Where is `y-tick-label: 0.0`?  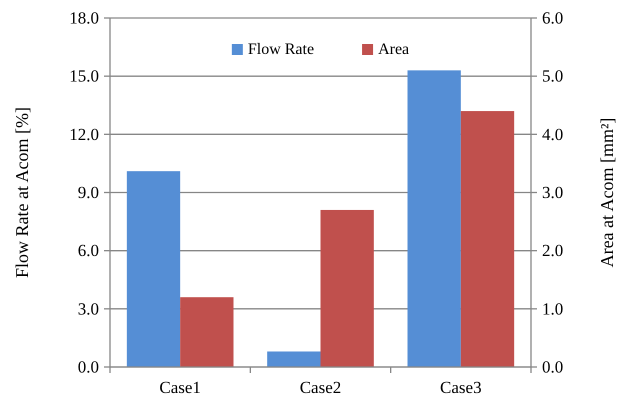
y-tick-label: 0.0 is located at coordinates (88, 366).